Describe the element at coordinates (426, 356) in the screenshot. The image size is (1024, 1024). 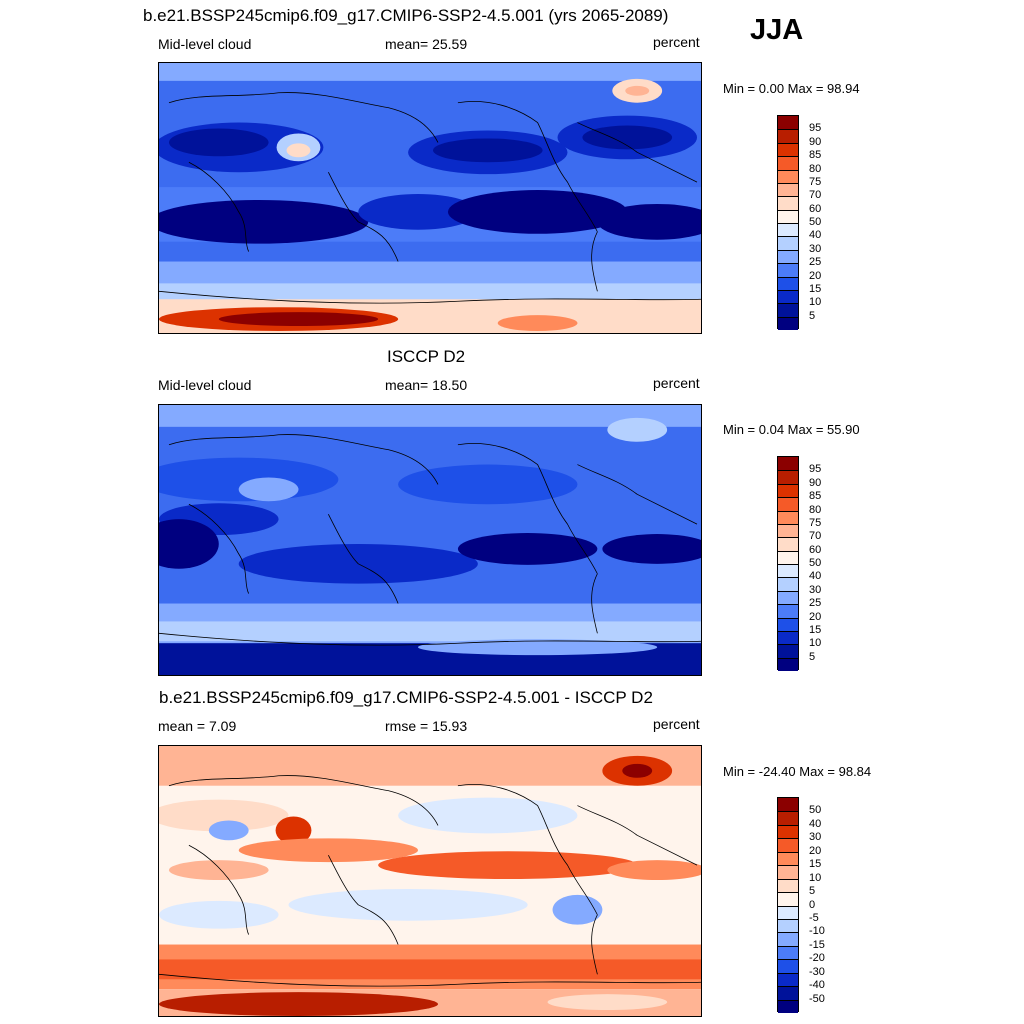
I see `panel2-title: ISCCP D2` at that location.